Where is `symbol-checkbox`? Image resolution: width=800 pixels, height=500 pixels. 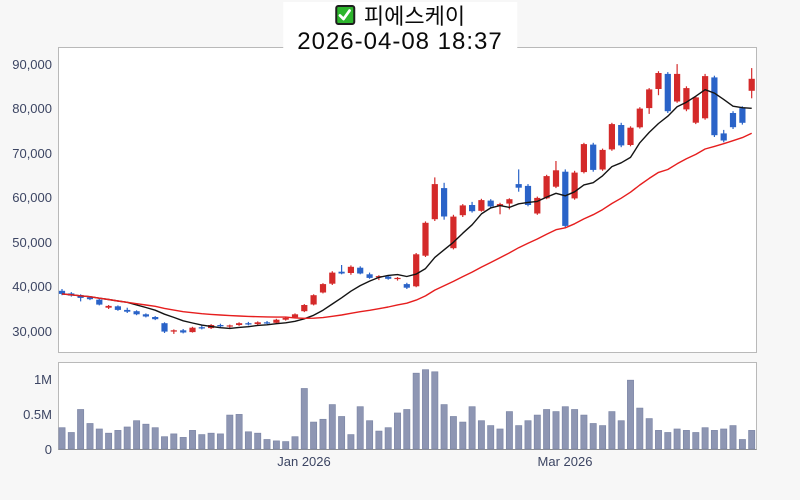 symbol-checkbox is located at coordinates (344, 15).